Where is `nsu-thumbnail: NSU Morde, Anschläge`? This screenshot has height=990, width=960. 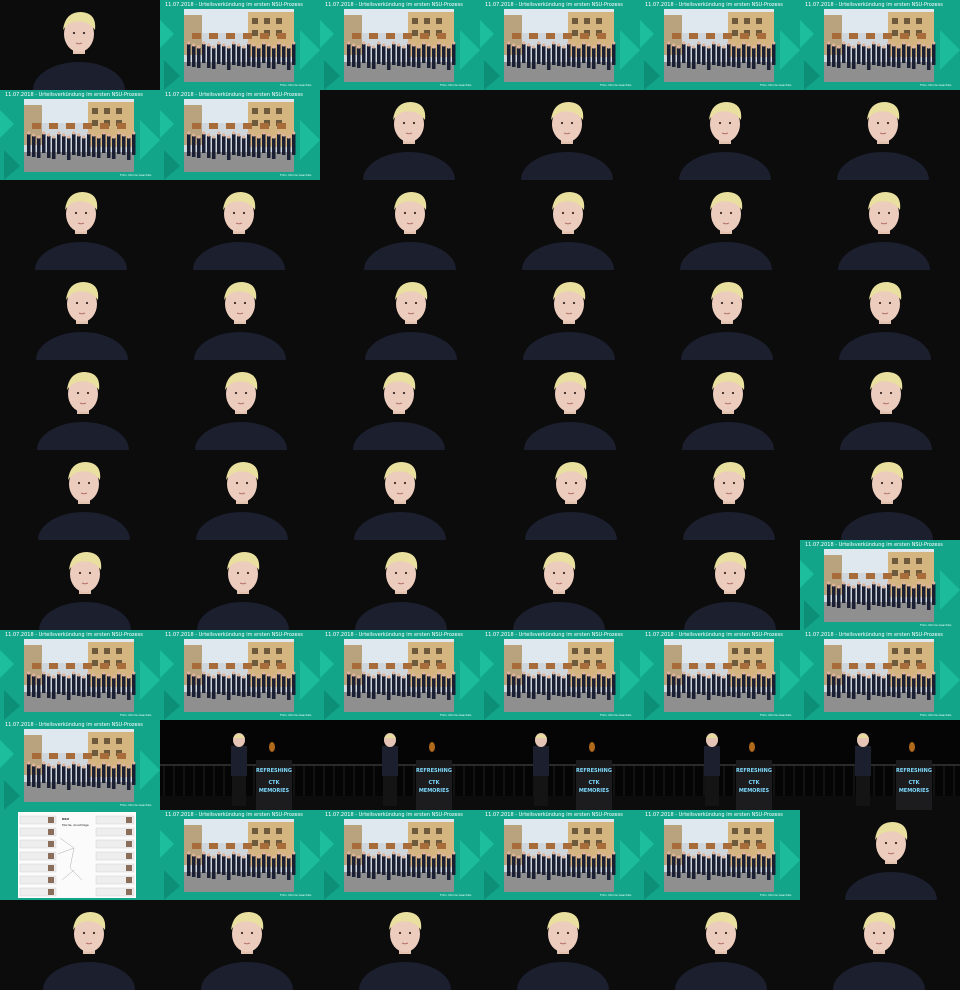
nsu-thumbnail: NSU Morde, Anschläge is located at coordinates (80, 855).